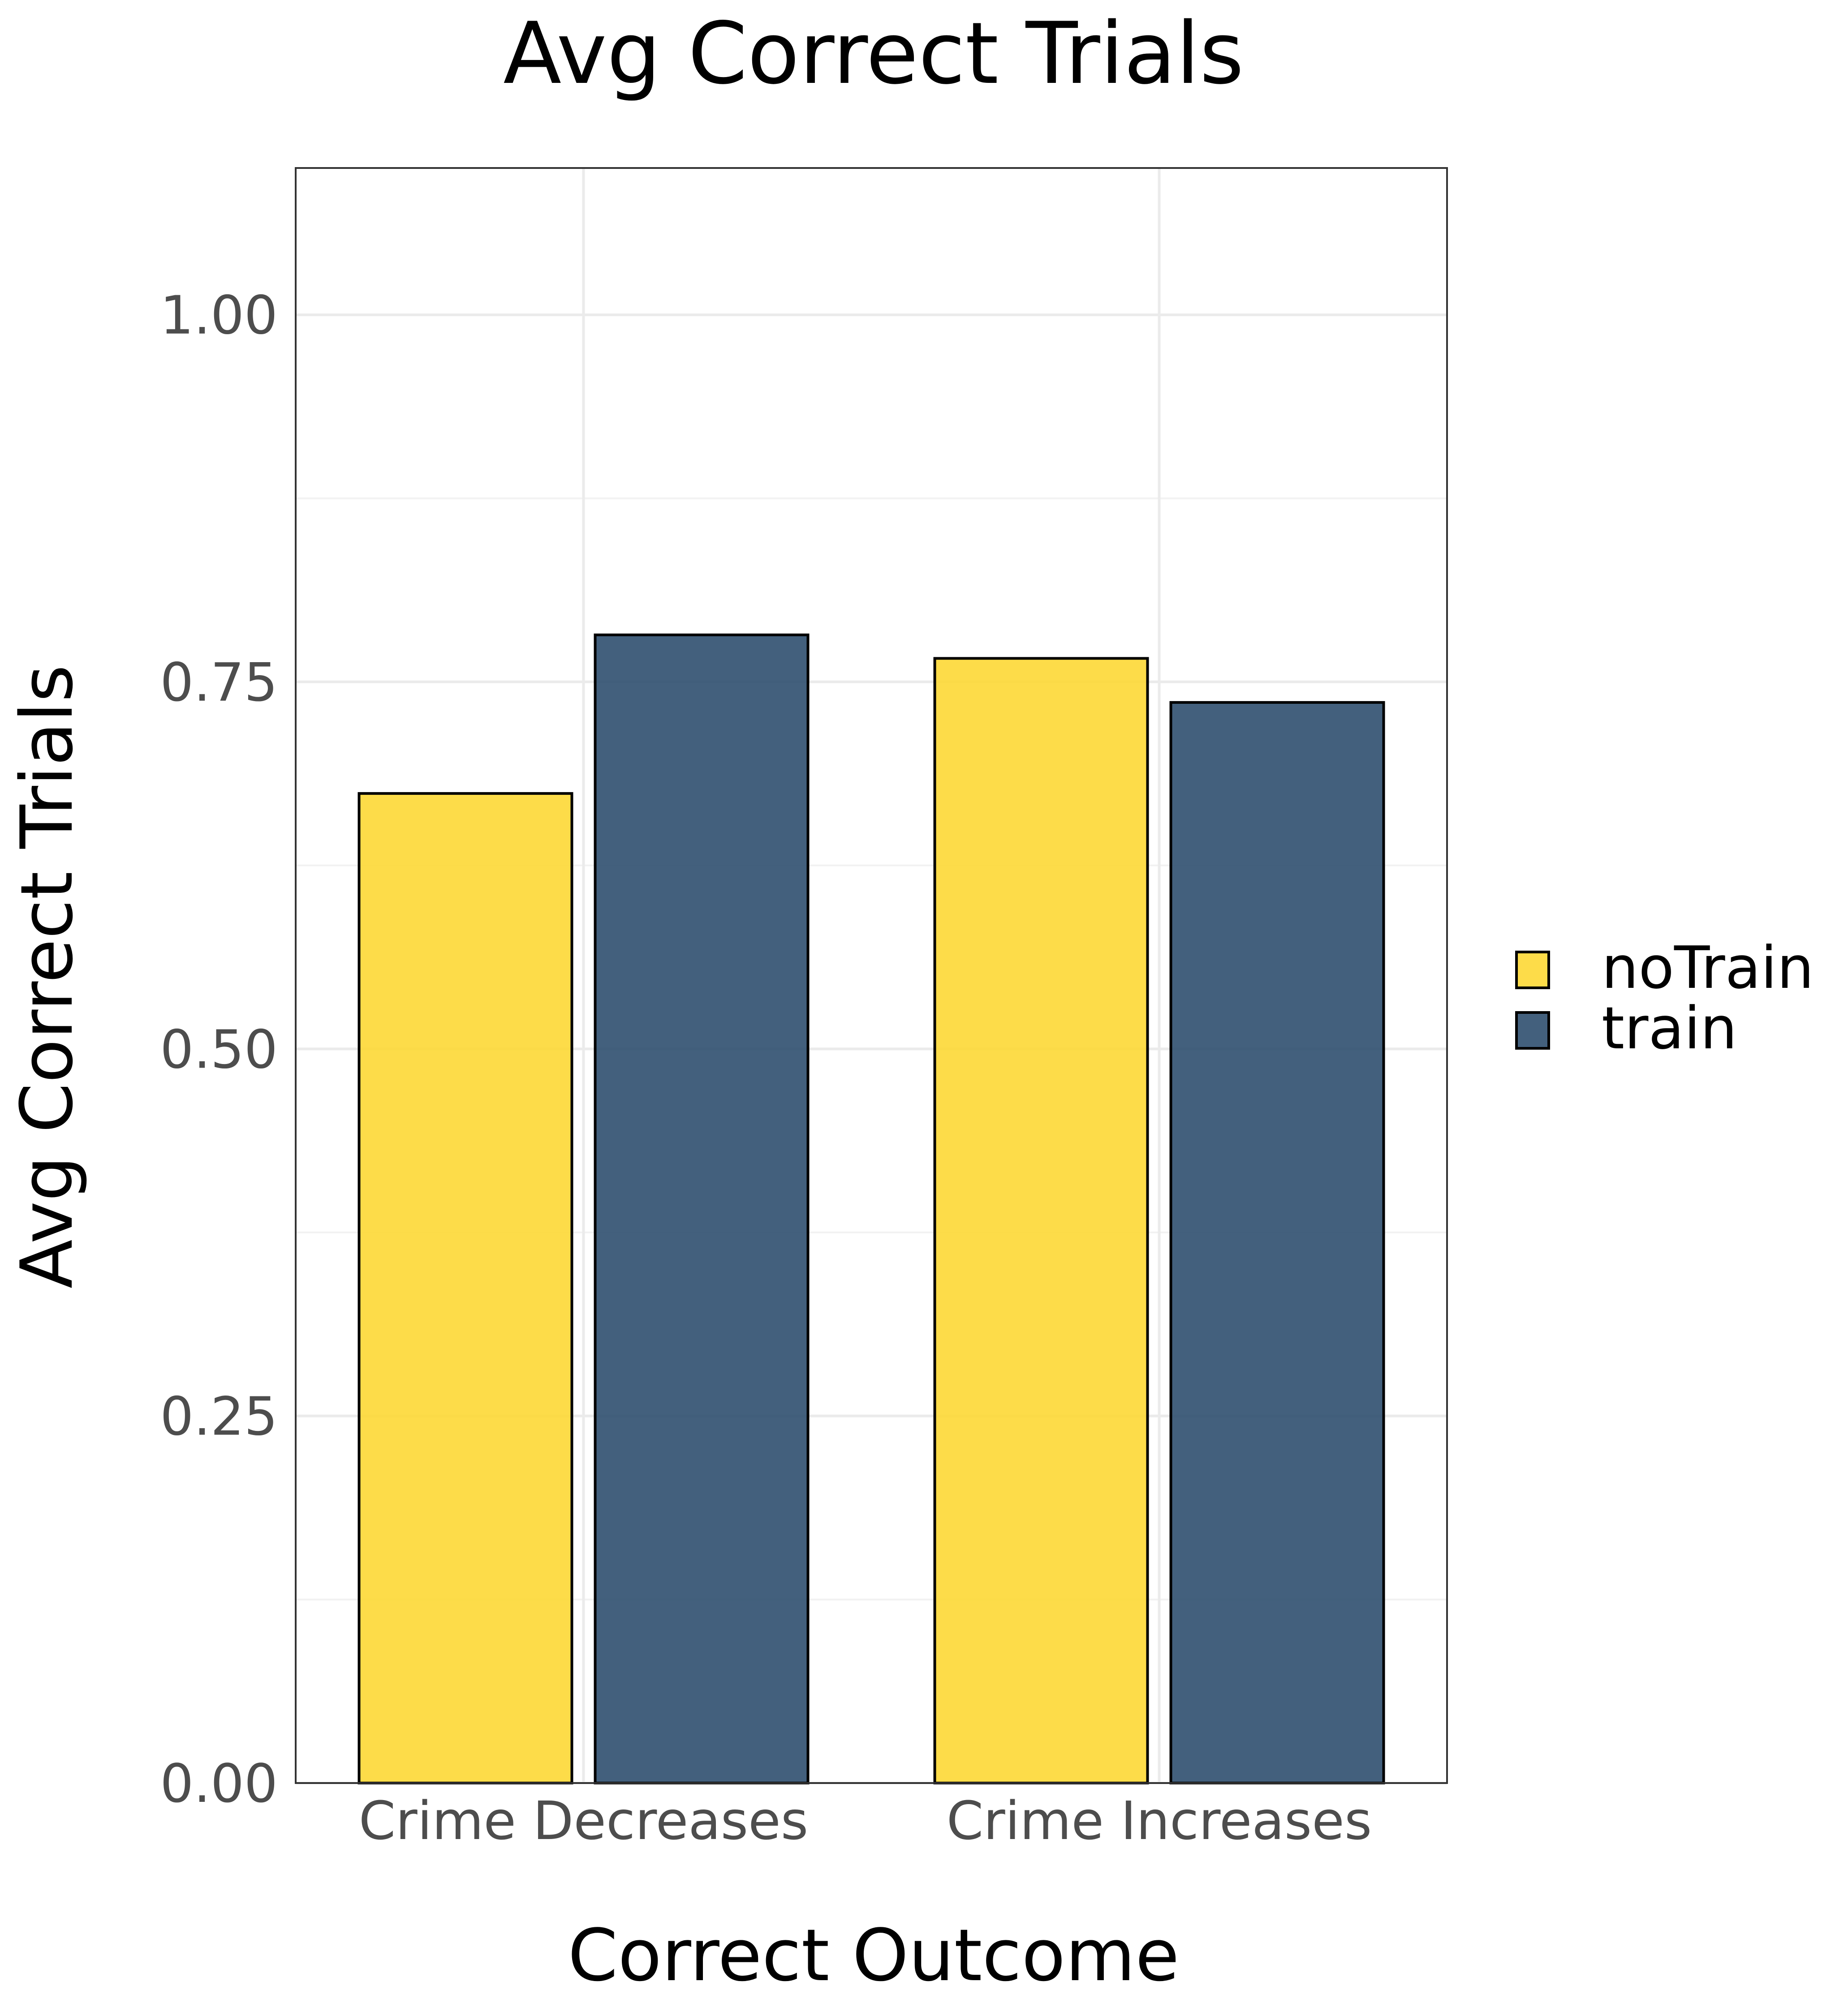 This screenshot has width=1848, height=2016. I want to click on legend-key-noTrain, so click(1532, 970).